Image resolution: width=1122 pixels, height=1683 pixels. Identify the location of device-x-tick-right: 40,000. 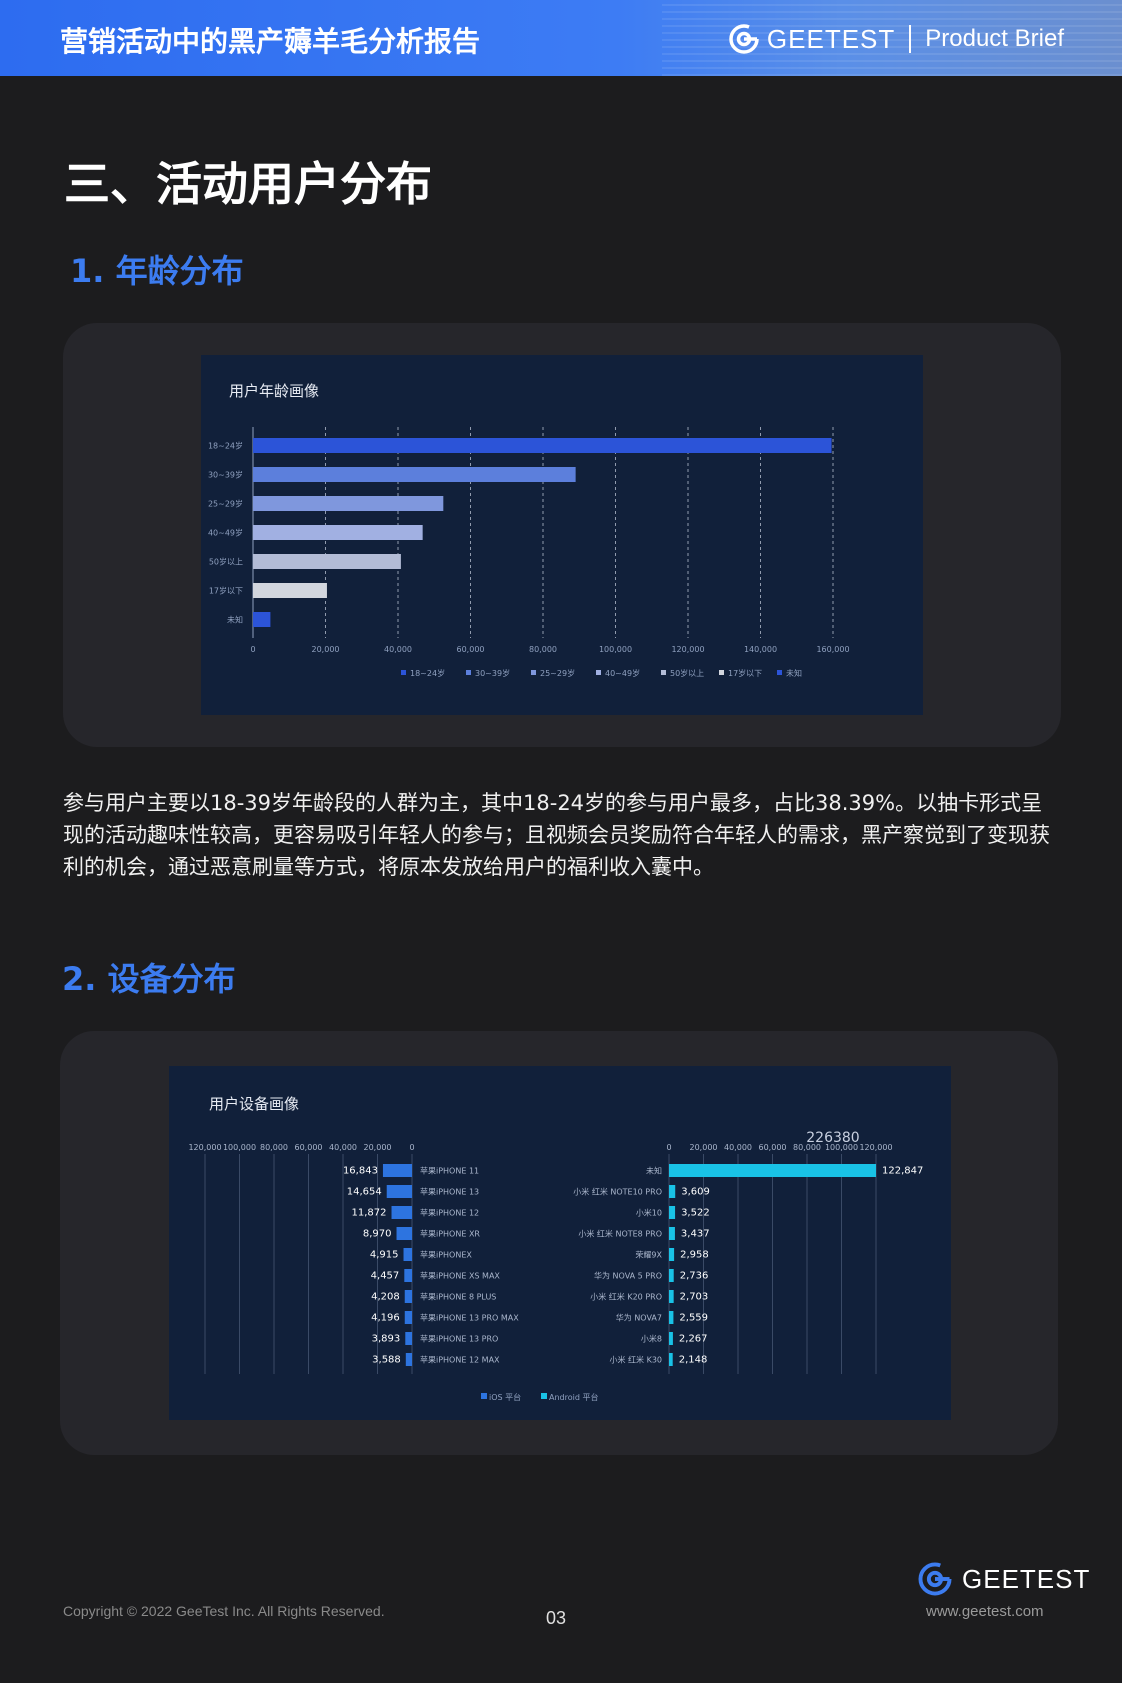
(738, 1147).